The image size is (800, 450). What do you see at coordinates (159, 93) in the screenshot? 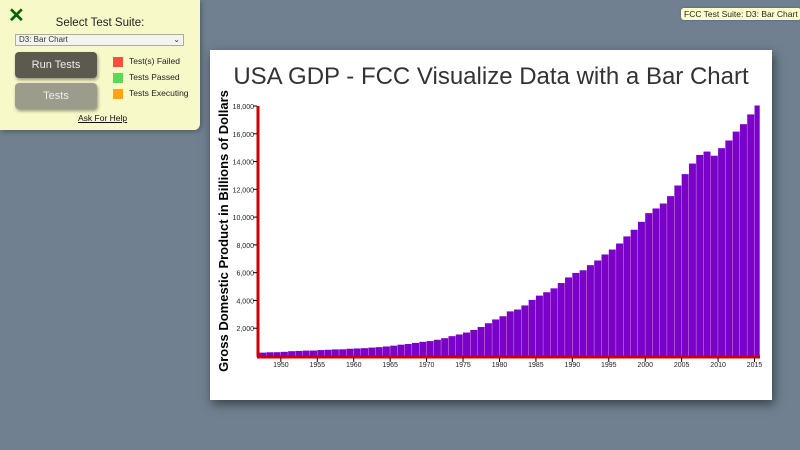
I see `legend-label: Tests Executing` at bounding box center [159, 93].